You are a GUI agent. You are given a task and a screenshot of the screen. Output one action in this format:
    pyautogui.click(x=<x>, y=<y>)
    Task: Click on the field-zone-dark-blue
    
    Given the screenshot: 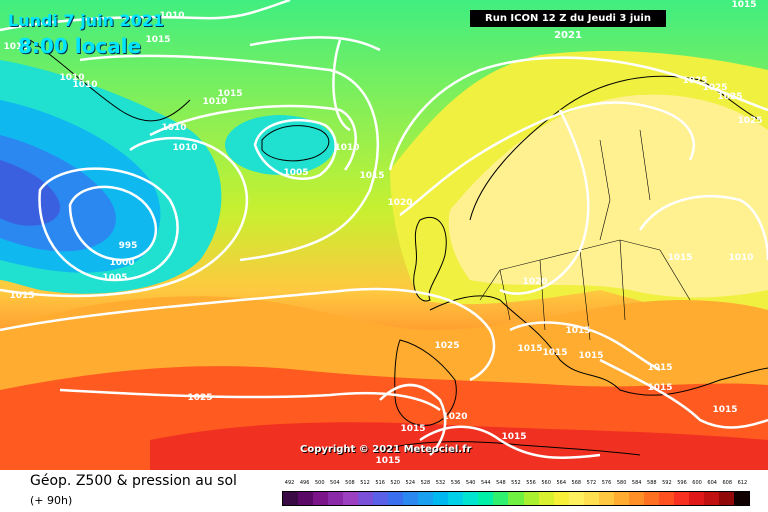 What is the action you would take?
    pyautogui.click(x=30, y=193)
    